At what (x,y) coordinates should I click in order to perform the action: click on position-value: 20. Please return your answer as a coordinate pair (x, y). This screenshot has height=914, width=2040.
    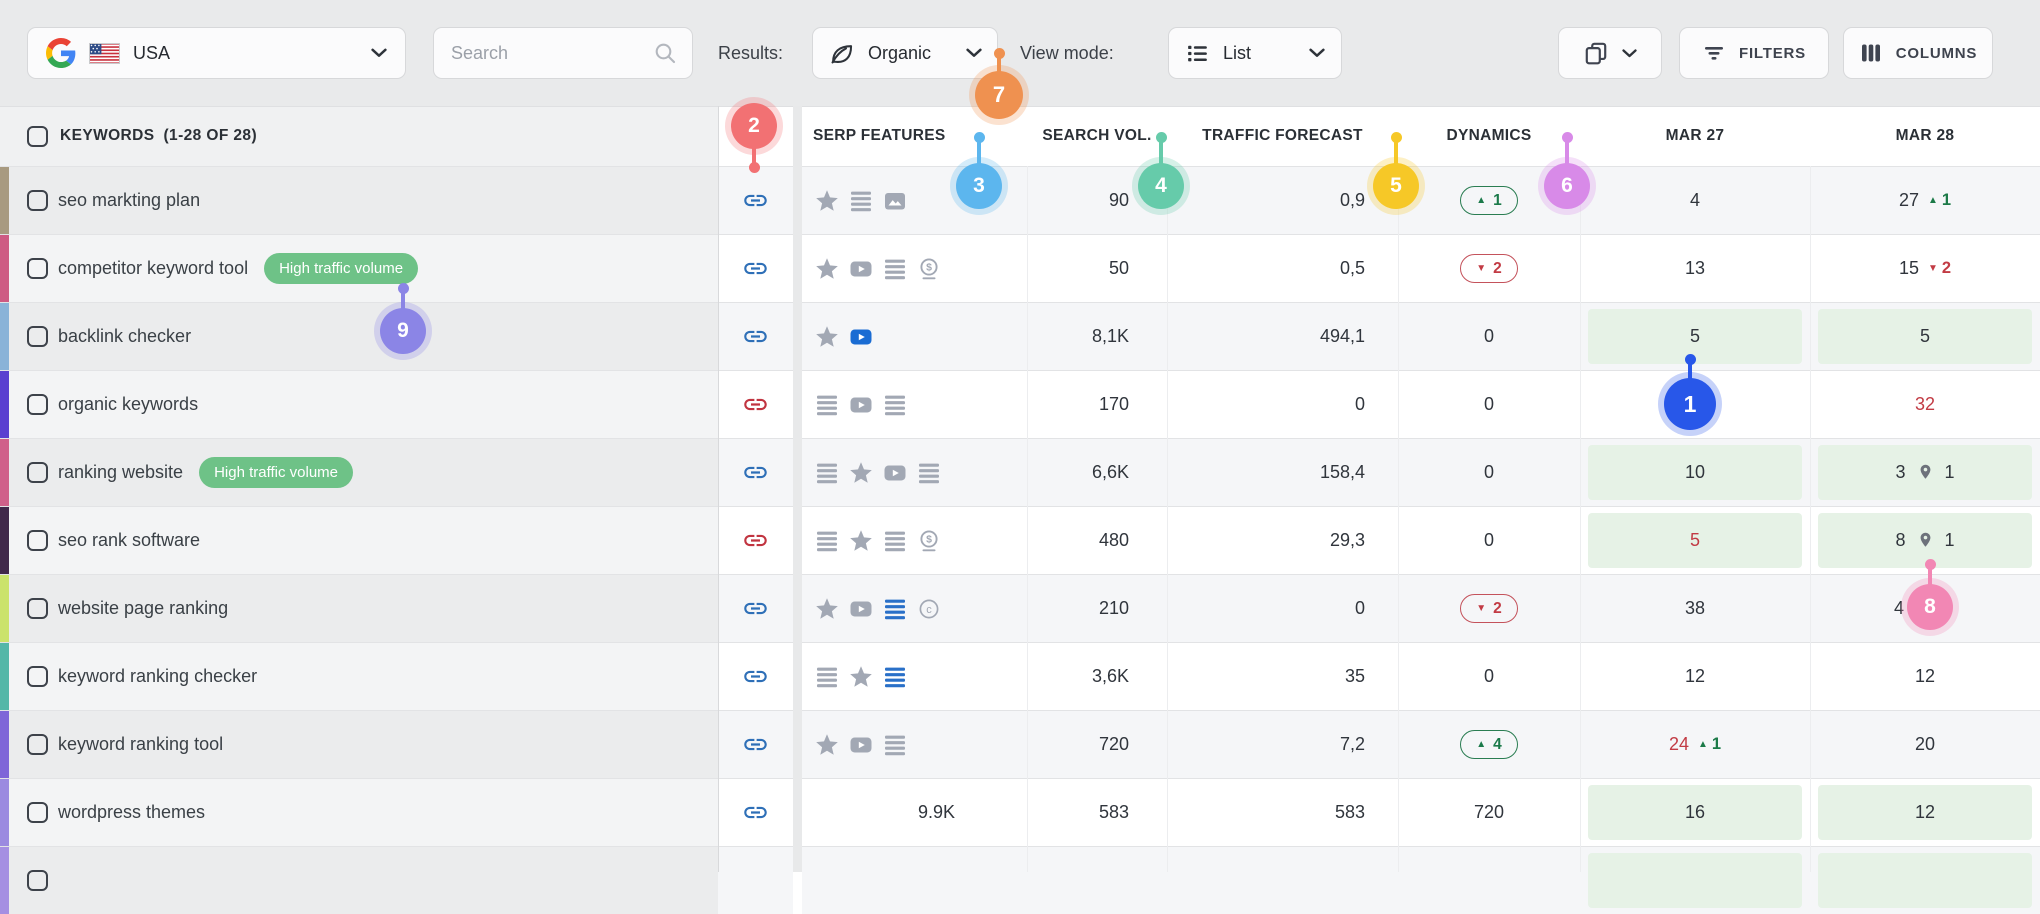
    Looking at the image, I should click on (1925, 744).